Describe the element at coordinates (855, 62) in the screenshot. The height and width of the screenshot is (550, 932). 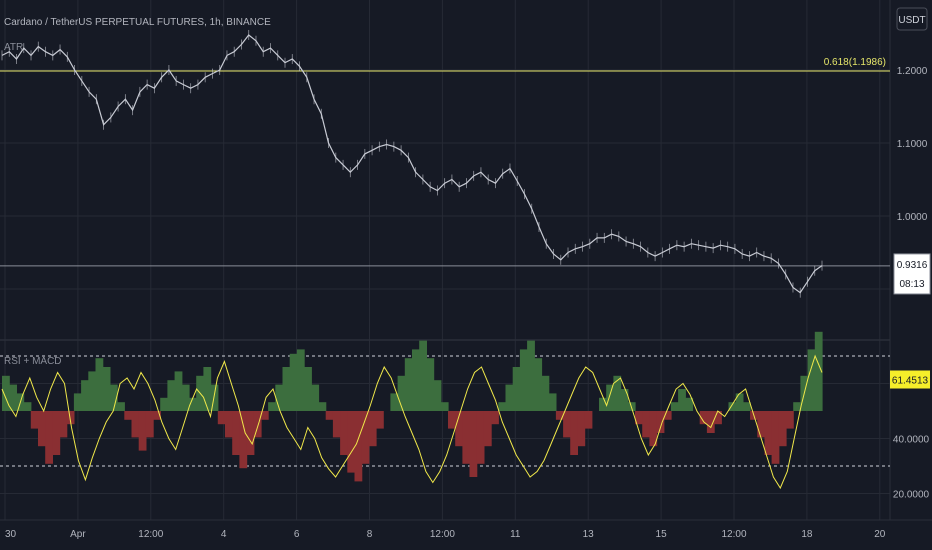
I see `fib-level-label: 0.618(1.1986)` at that location.